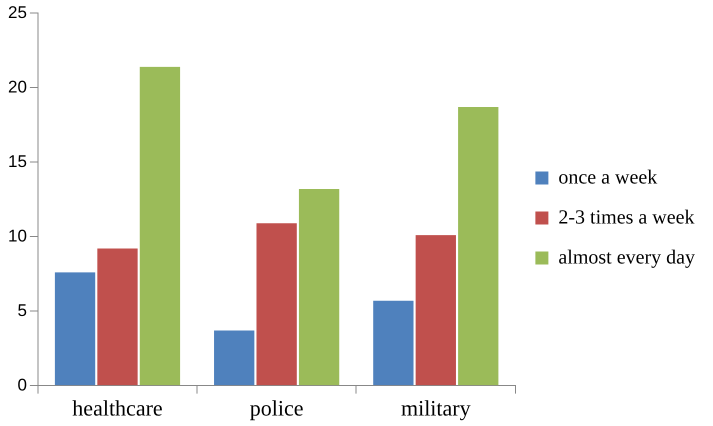  I want to click on legend-label: once a week, so click(608, 177).